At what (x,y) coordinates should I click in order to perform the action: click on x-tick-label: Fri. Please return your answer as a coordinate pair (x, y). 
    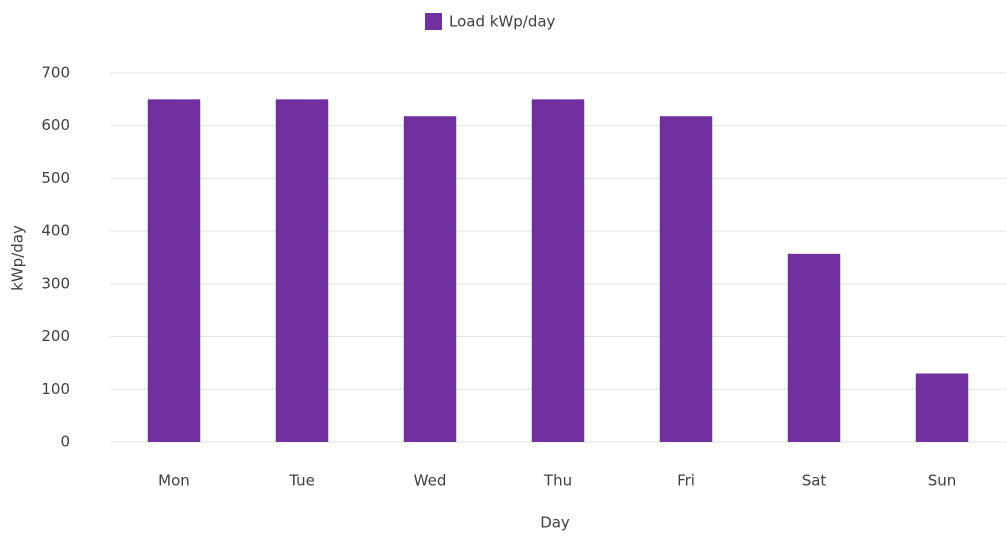
    Looking at the image, I should click on (686, 481).